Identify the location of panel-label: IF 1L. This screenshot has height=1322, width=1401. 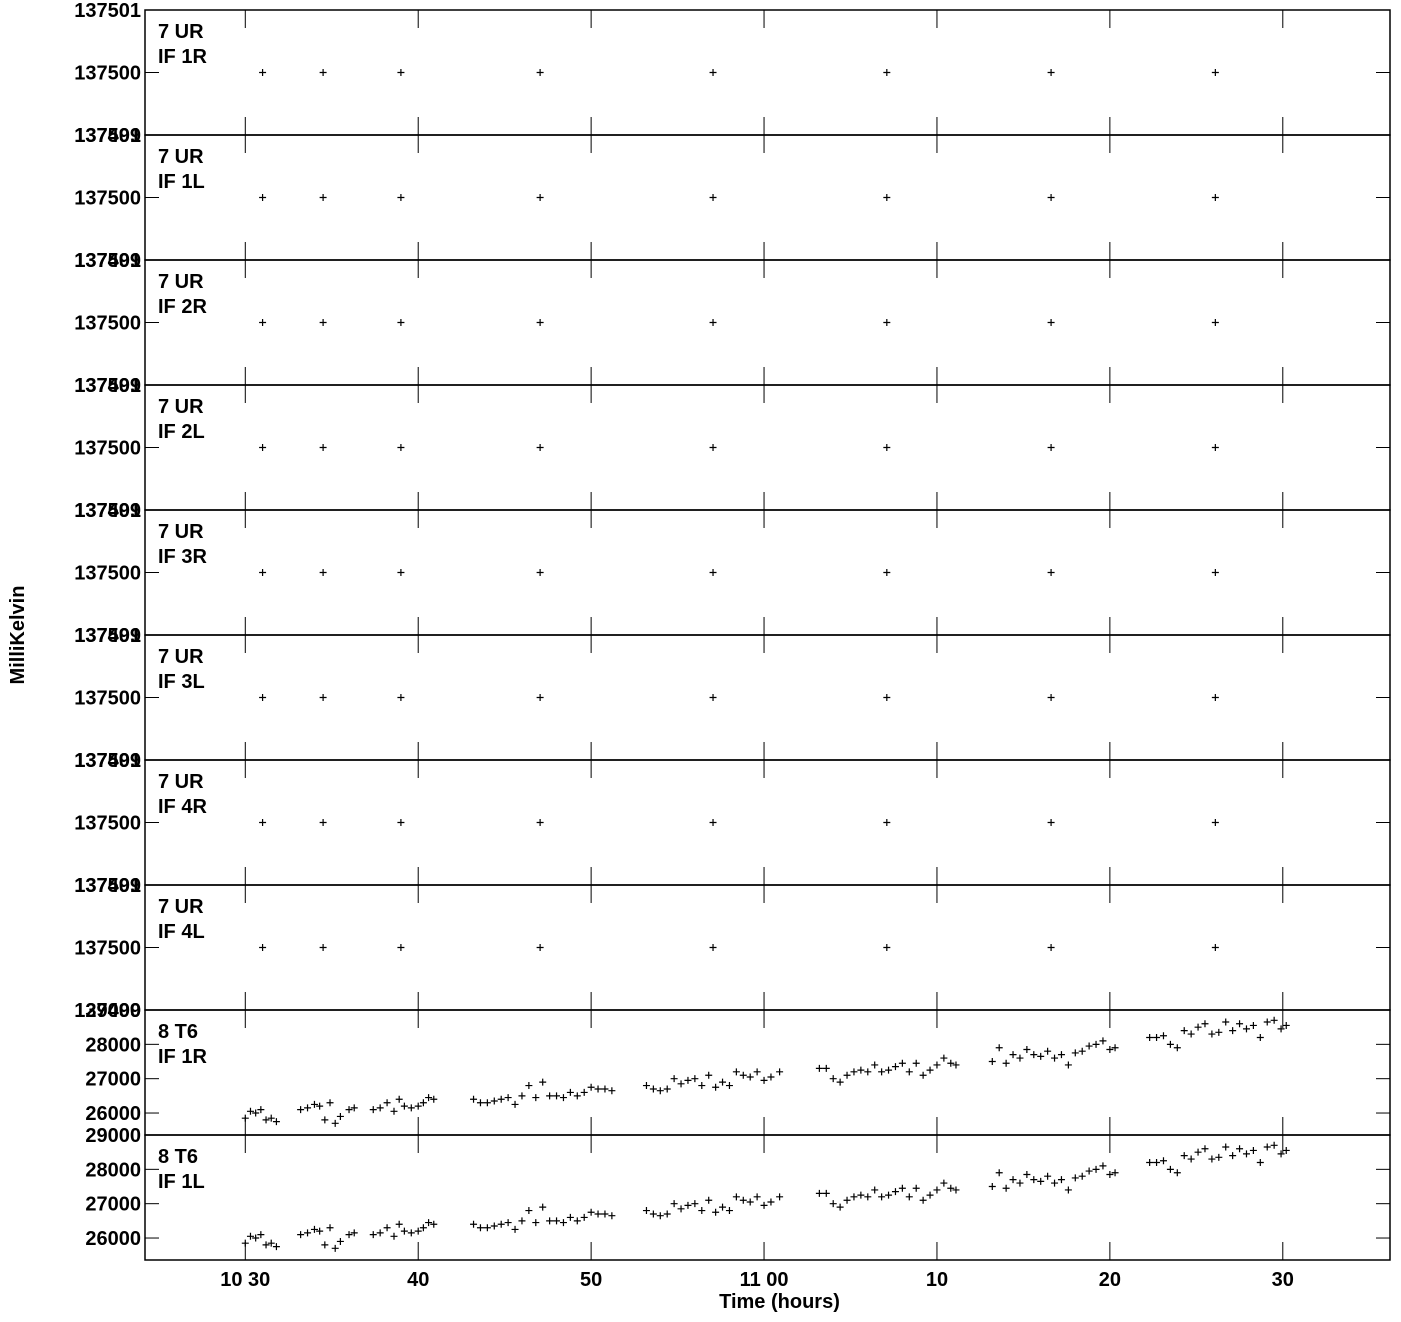
(181, 182).